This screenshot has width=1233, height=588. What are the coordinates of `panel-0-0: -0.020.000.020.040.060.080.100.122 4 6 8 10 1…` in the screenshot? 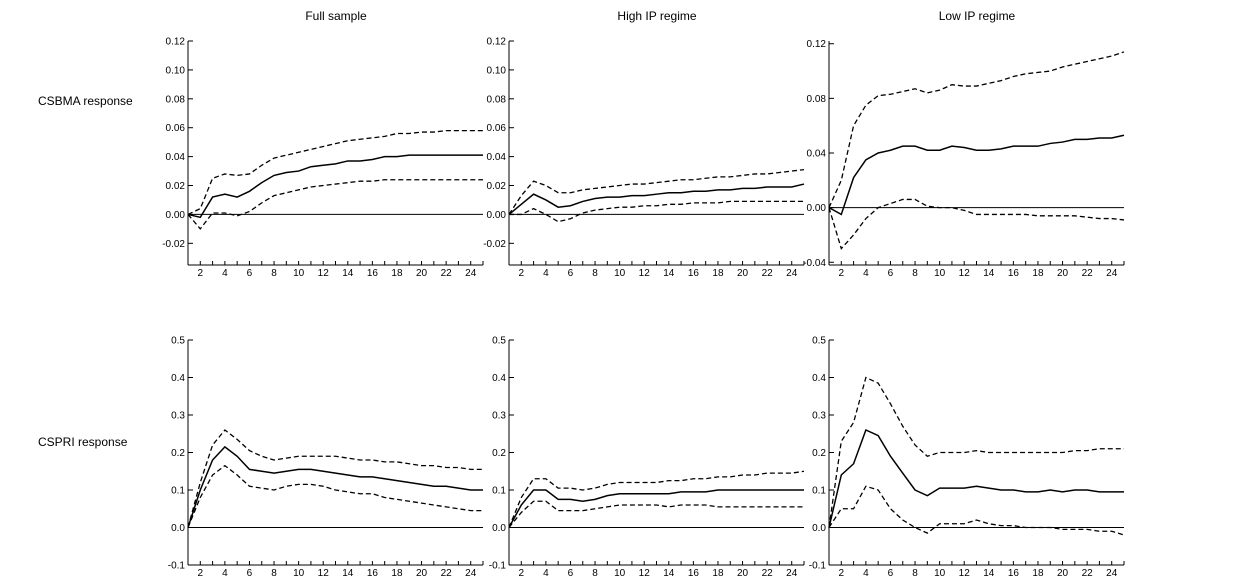 It's located at (323, 158).